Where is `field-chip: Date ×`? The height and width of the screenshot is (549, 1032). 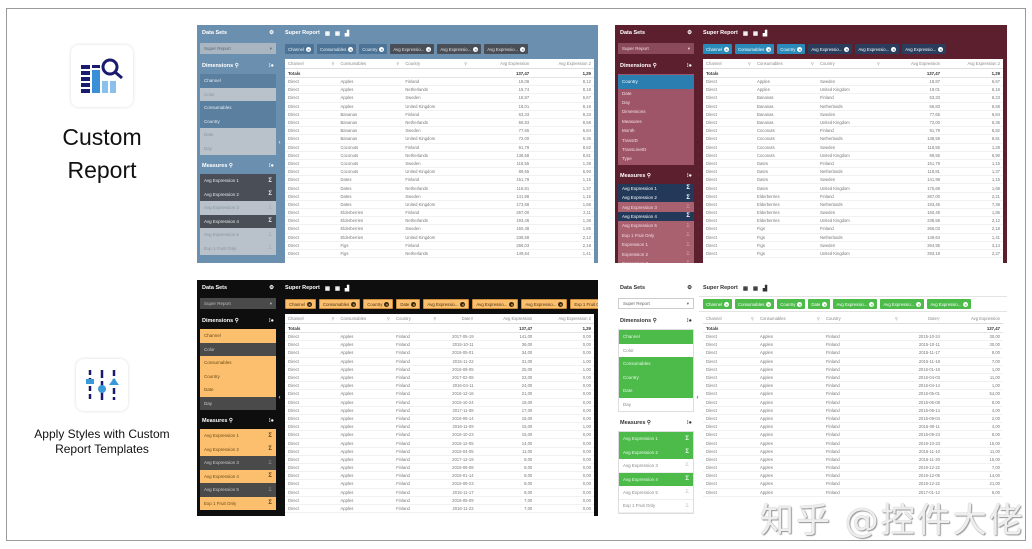 field-chip: Date × is located at coordinates (819, 304).